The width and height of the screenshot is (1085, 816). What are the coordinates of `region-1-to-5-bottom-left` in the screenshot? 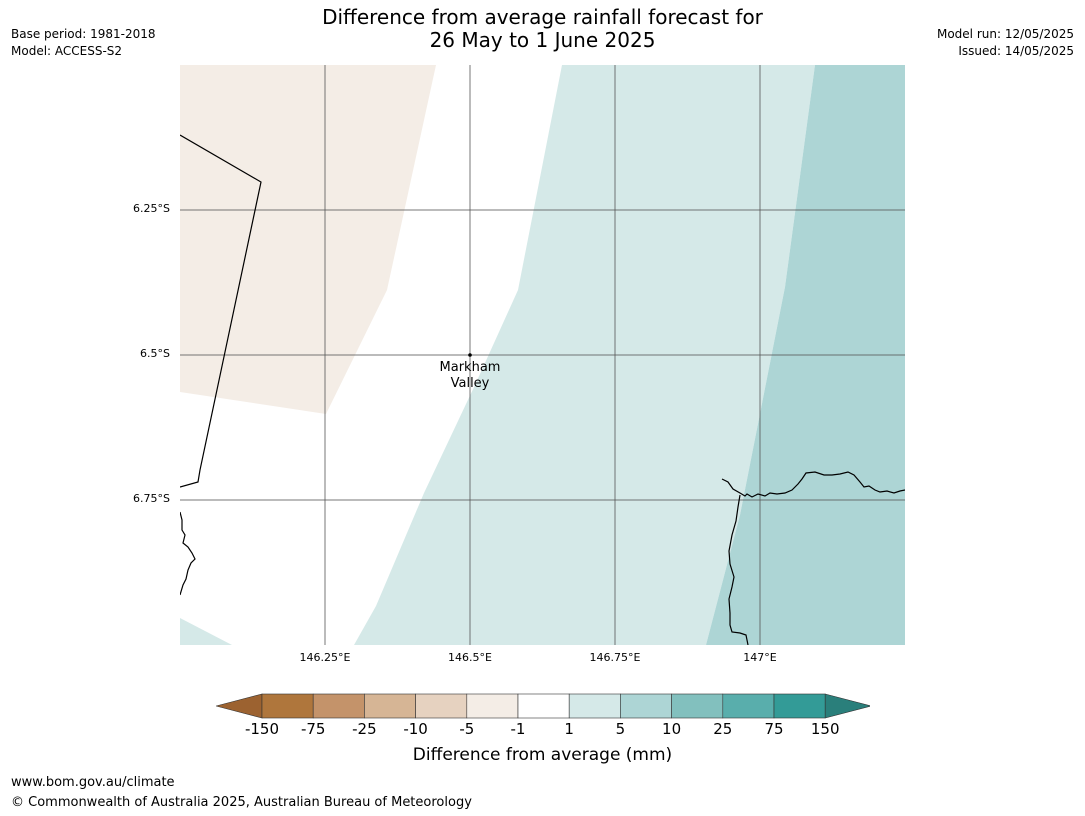 It's located at (206, 631).